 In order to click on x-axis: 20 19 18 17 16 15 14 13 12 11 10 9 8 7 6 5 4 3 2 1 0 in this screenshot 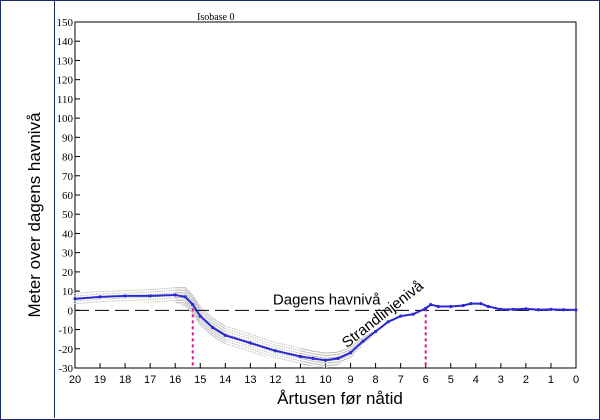, I will do `click(324, 374)`.